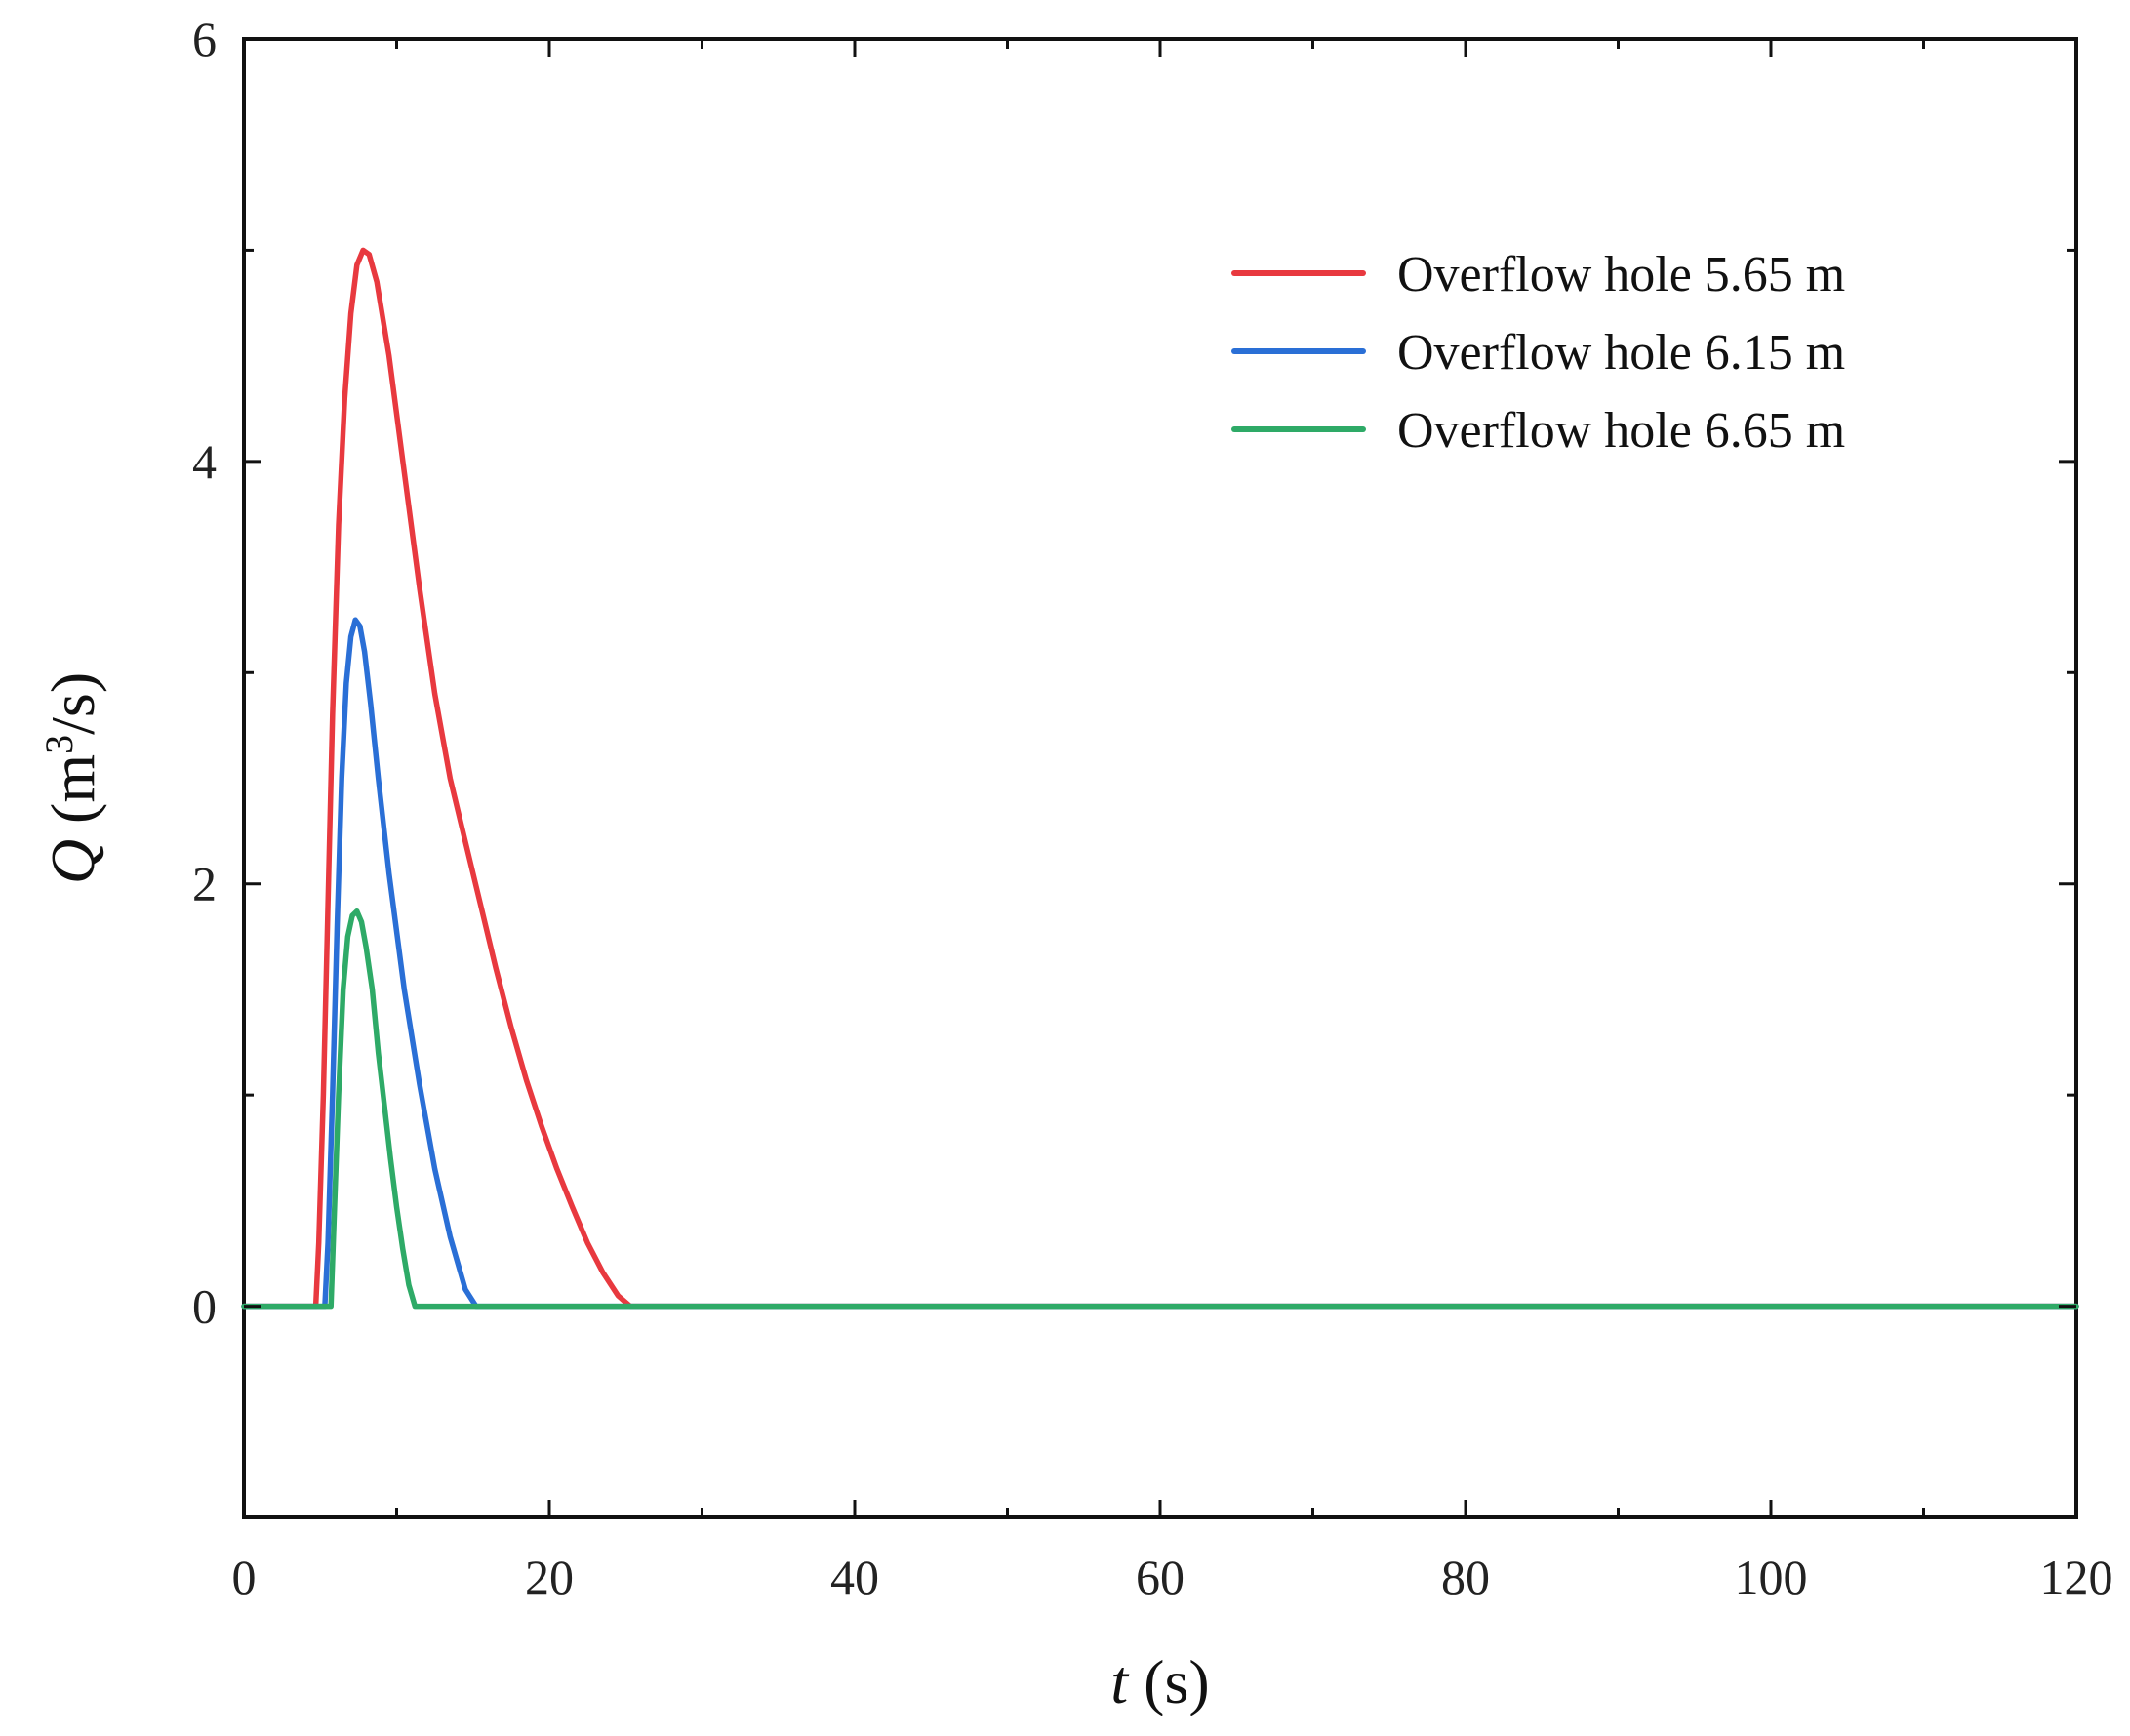  Describe the element at coordinates (204, 461) in the screenshot. I see `y-tick-label: 4` at that location.